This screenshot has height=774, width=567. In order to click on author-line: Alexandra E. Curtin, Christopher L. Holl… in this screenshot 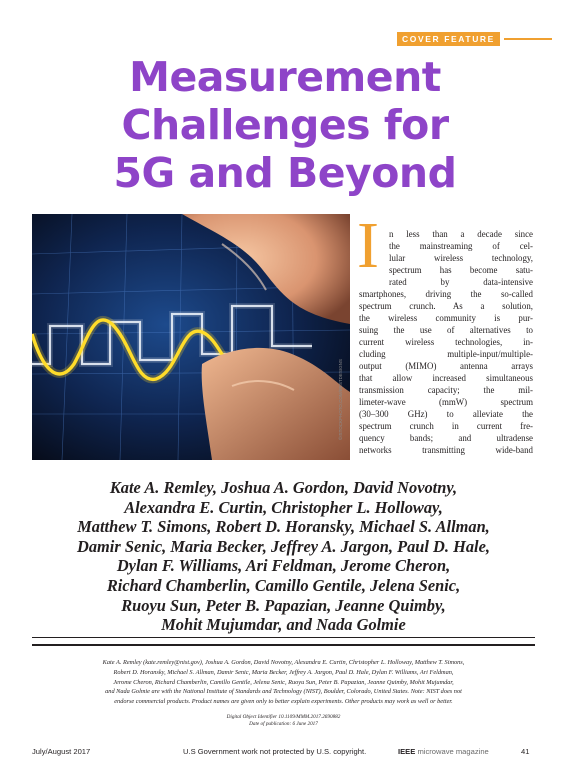, I will do `click(283, 507)`.